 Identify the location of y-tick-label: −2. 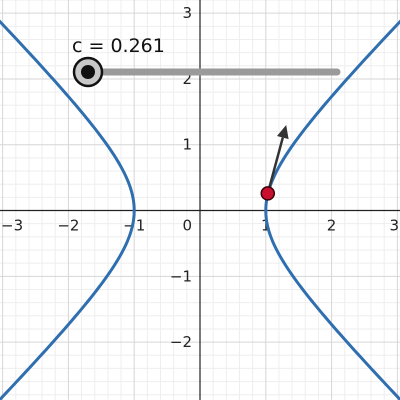
(181, 342).